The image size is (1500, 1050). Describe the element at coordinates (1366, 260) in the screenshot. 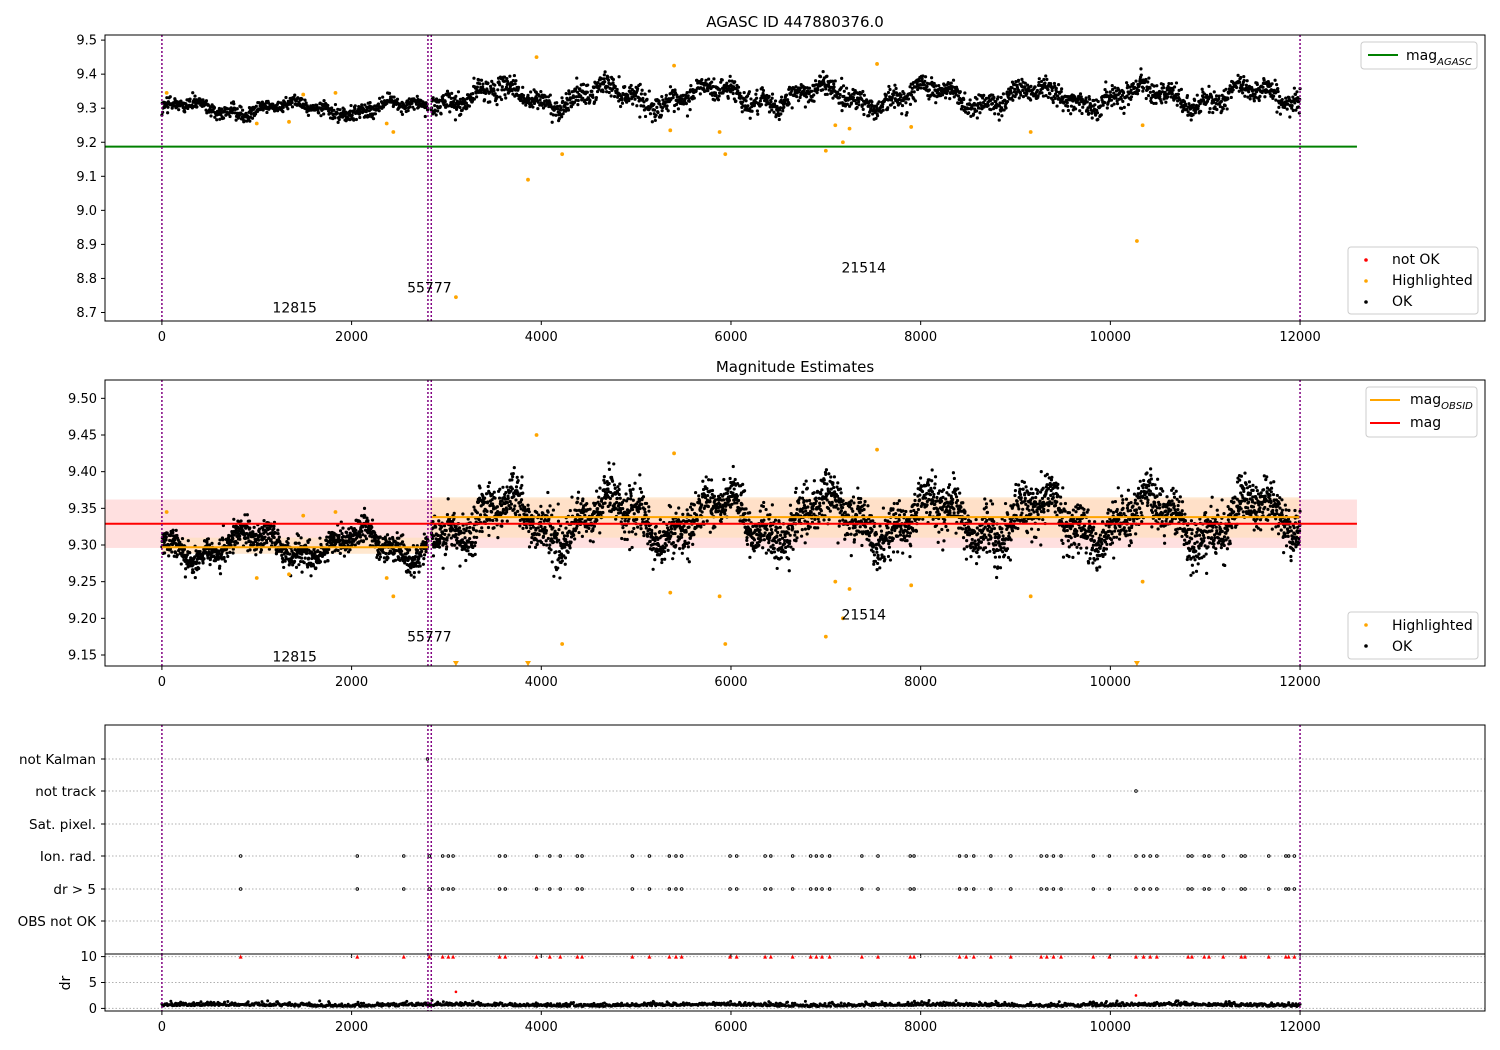

I see `legend-marker-not-ok` at that location.